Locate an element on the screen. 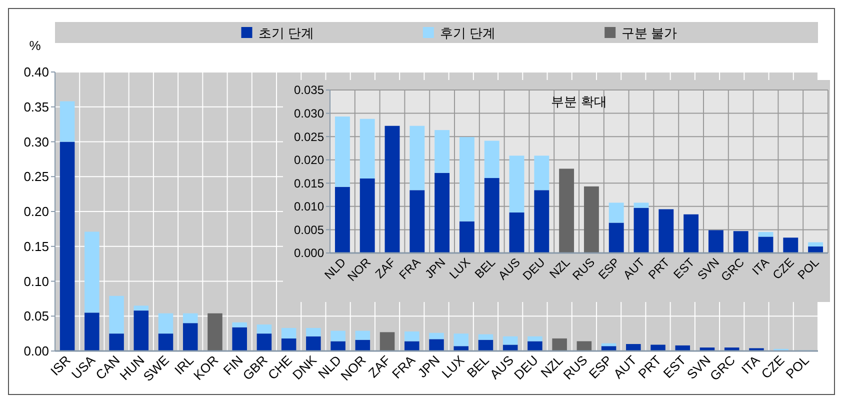 The width and height of the screenshot is (841, 402). y-tick-label: 0.020 is located at coordinates (309, 160).